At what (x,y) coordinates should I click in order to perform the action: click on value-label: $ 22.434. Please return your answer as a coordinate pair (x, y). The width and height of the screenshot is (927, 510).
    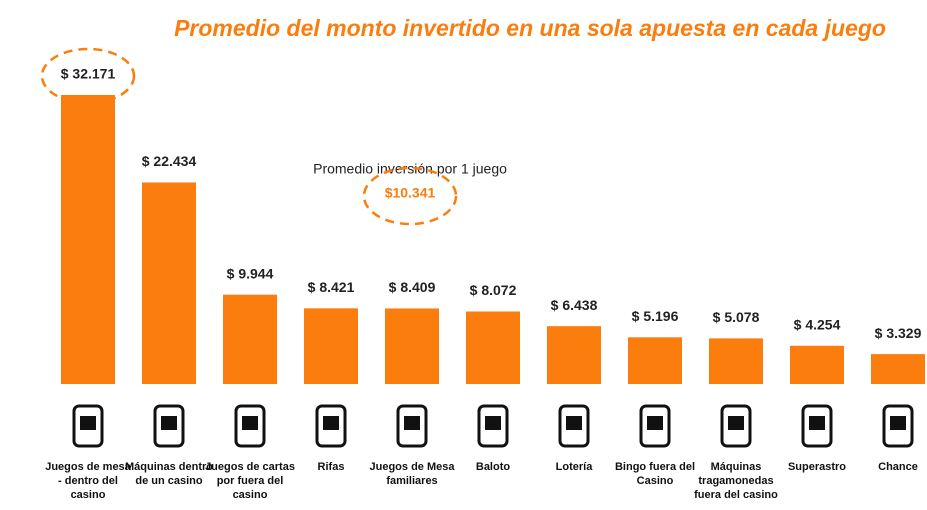
    Looking at the image, I should click on (169, 161).